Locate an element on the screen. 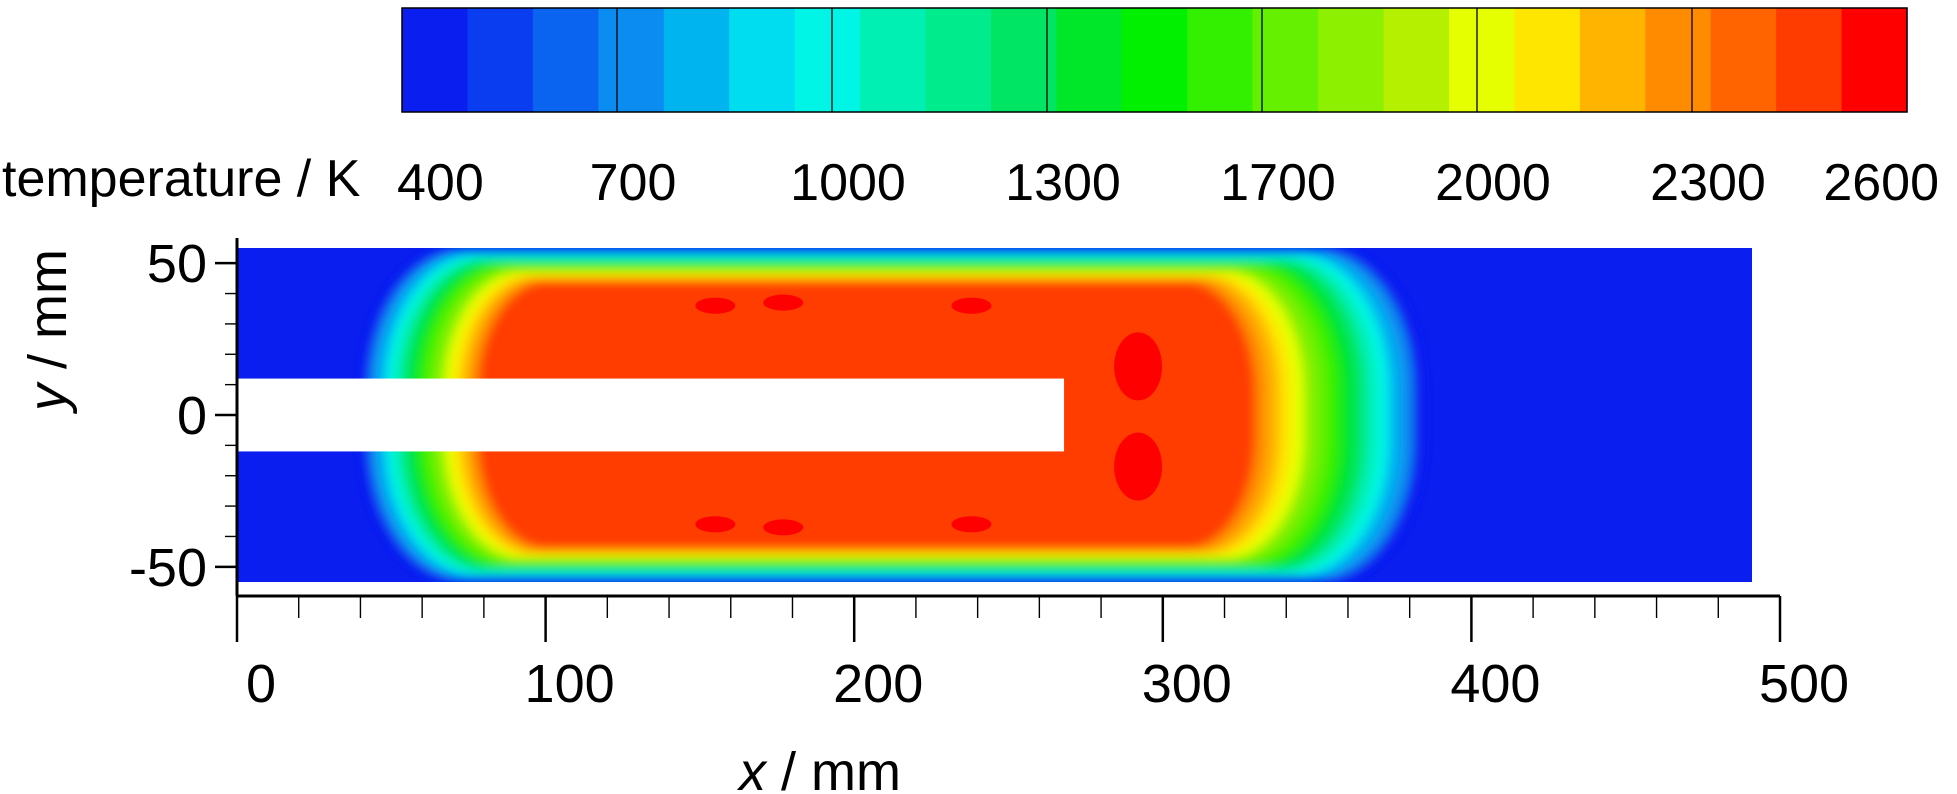 Image resolution: width=1957 pixels, height=794 pixels. colorbar-tick-label: 1300 is located at coordinates (1063, 183).